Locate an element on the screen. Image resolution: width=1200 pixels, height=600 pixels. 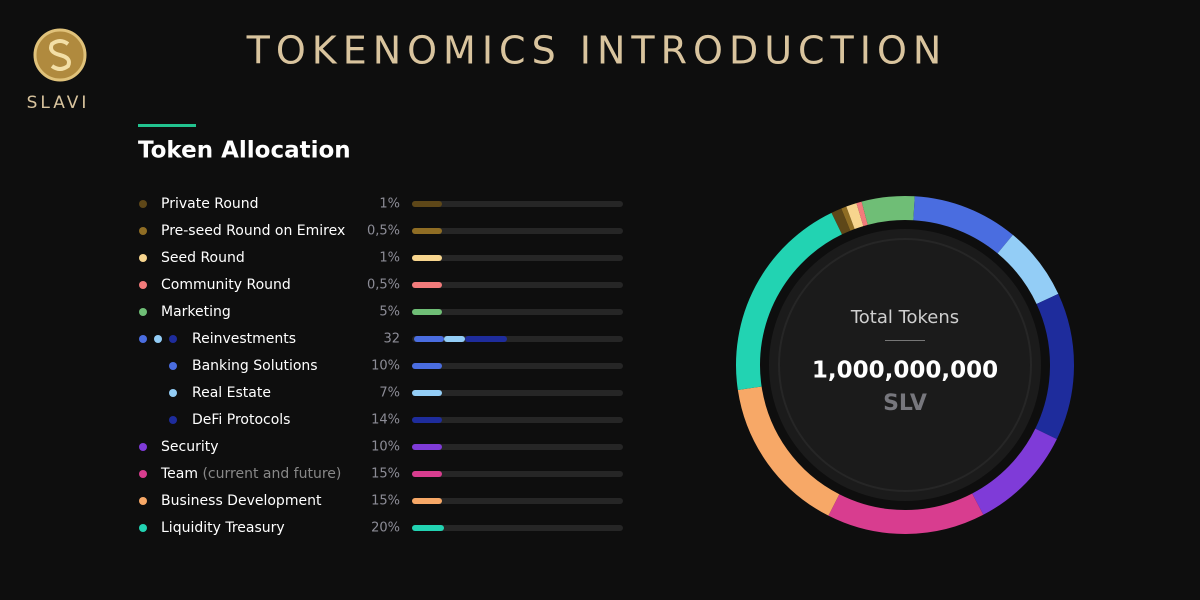
center-divider is located at coordinates (905, 340).